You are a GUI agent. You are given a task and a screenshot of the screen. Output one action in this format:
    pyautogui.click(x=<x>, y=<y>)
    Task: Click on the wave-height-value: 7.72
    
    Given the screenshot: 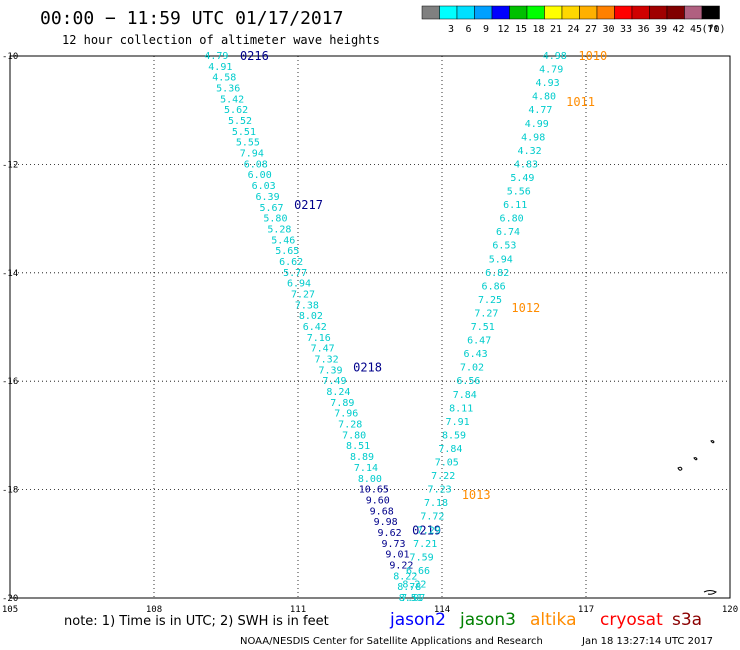 What is the action you would take?
    pyautogui.click(x=432, y=517)
    